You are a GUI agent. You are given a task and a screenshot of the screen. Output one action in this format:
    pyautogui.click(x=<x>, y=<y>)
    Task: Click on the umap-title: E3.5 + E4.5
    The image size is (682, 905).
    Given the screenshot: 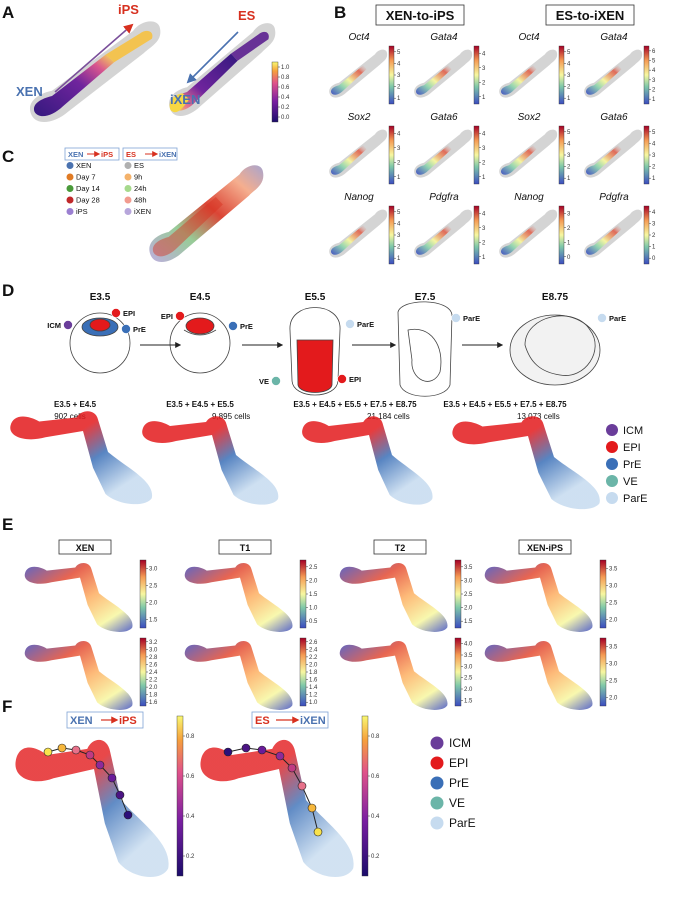 What is the action you would take?
    pyautogui.click(x=75, y=404)
    